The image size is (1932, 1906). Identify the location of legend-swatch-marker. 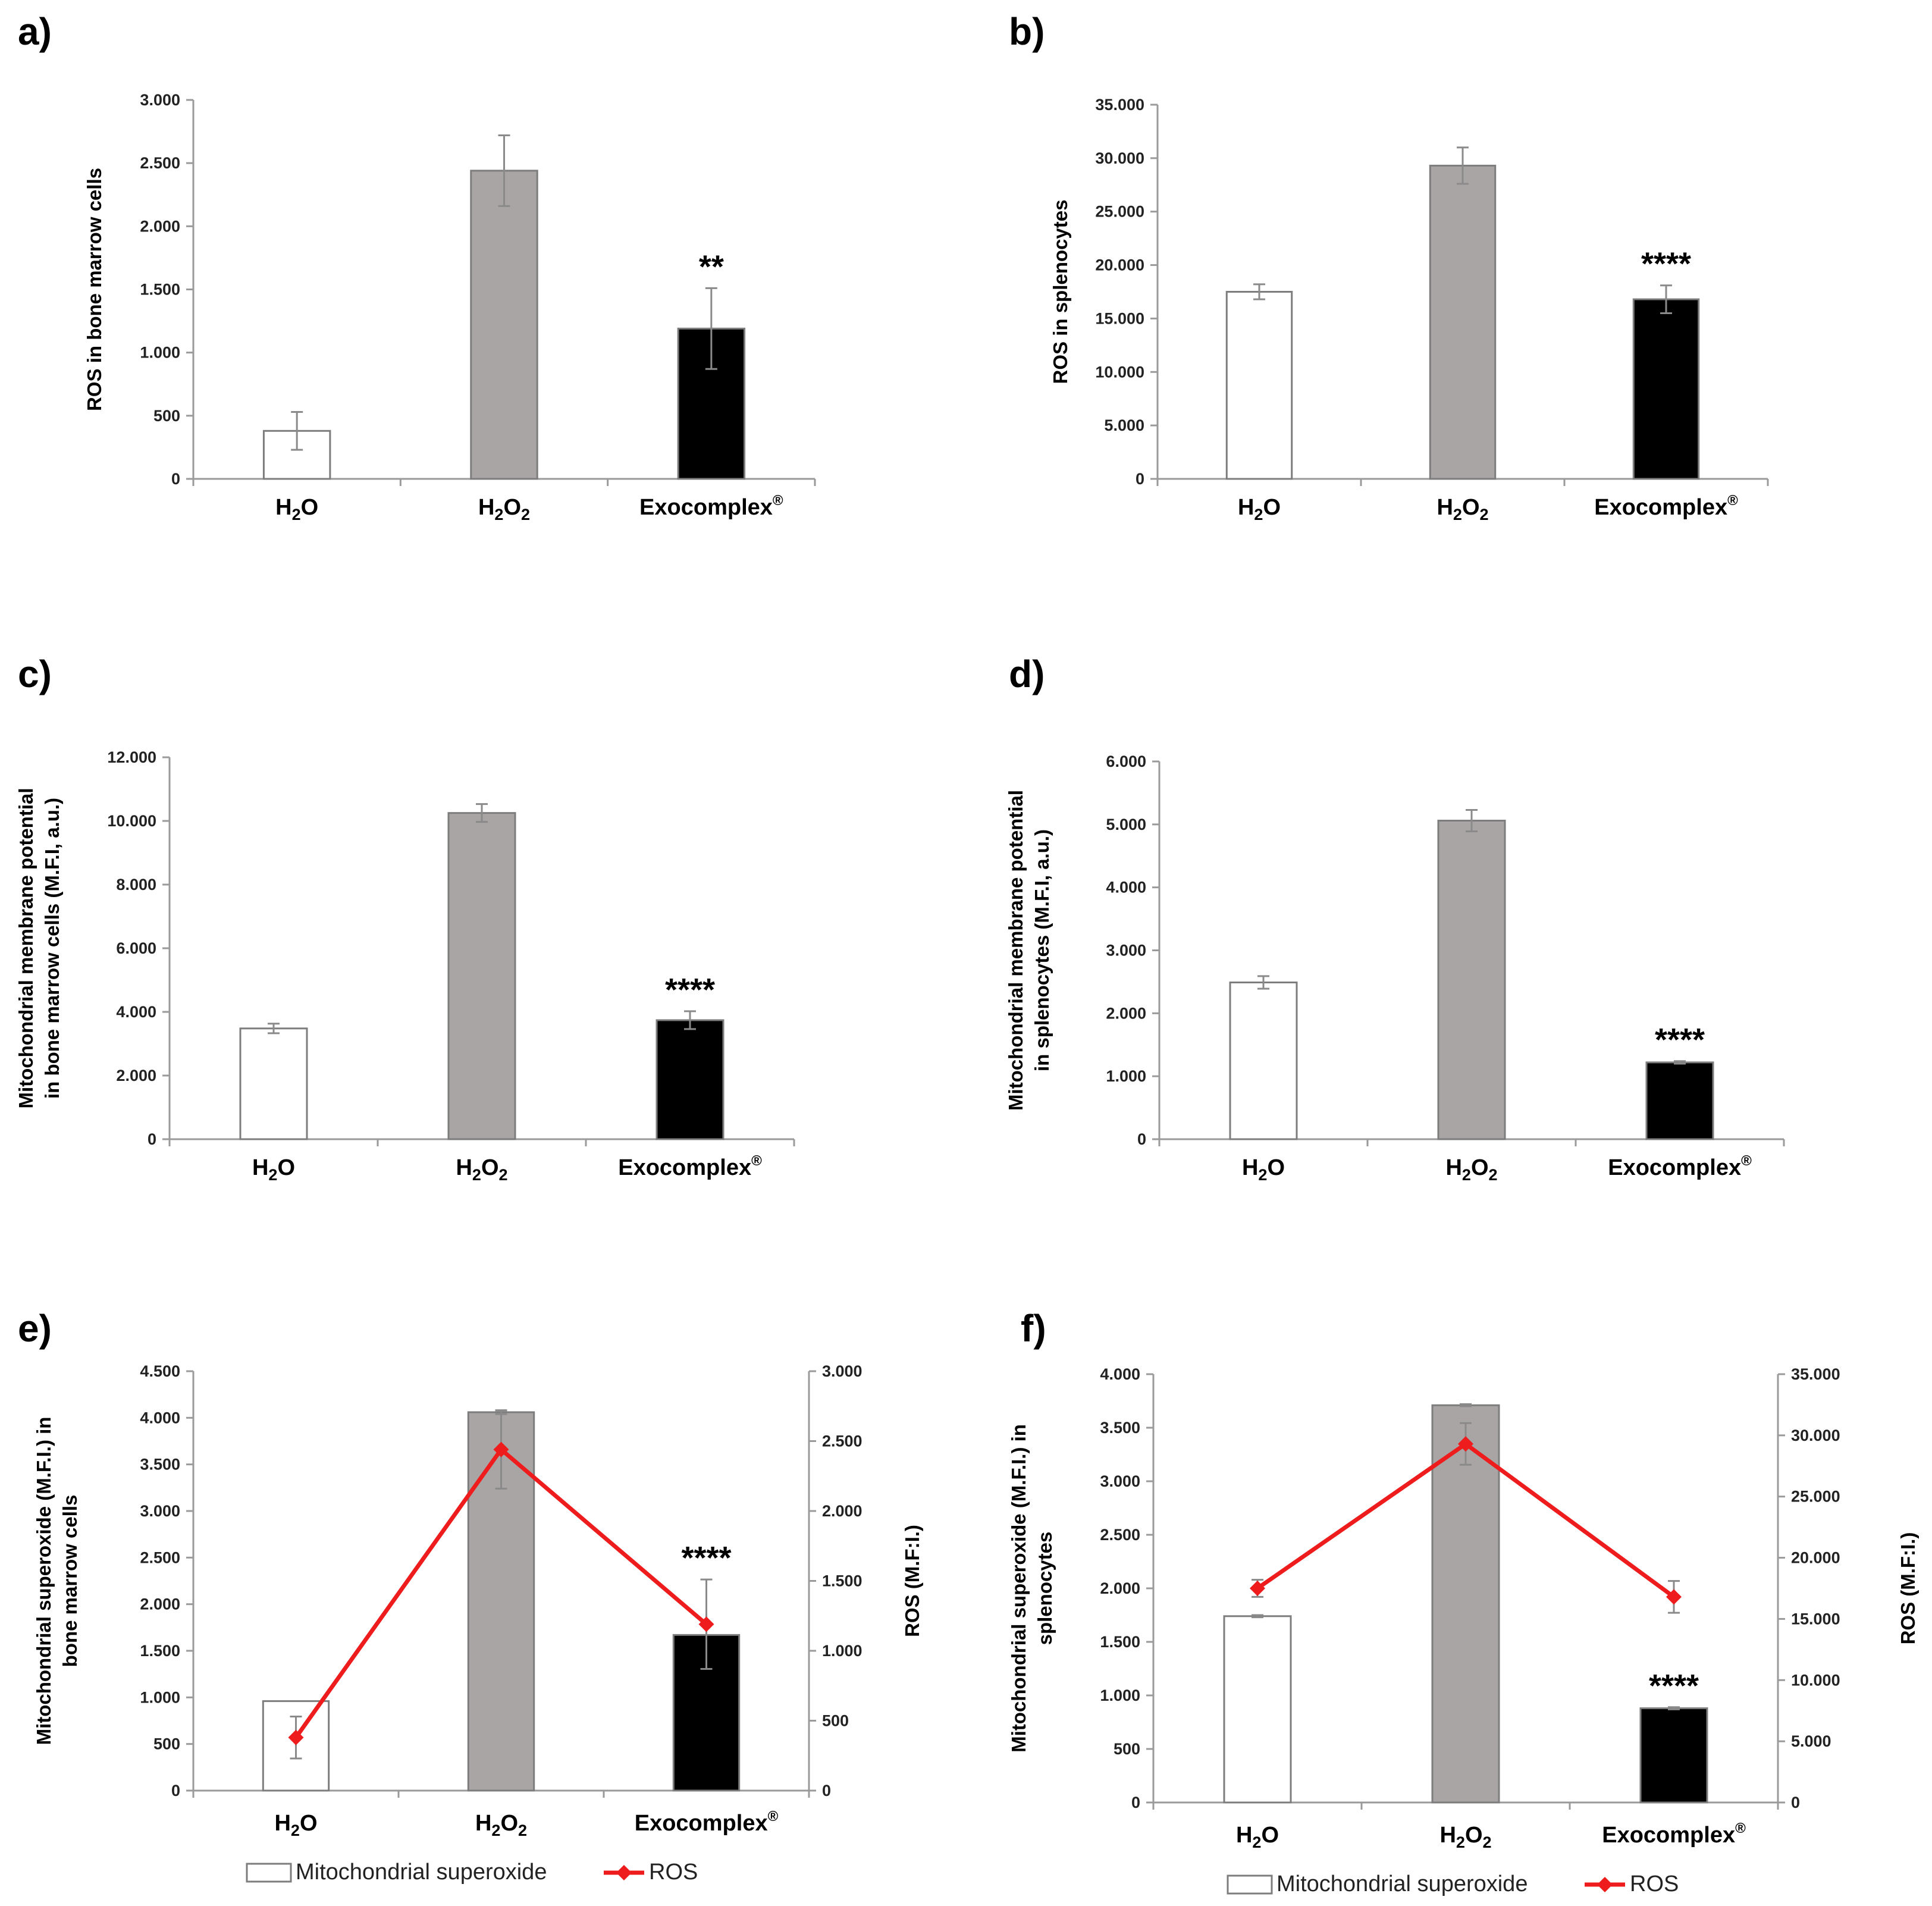
(624, 1872).